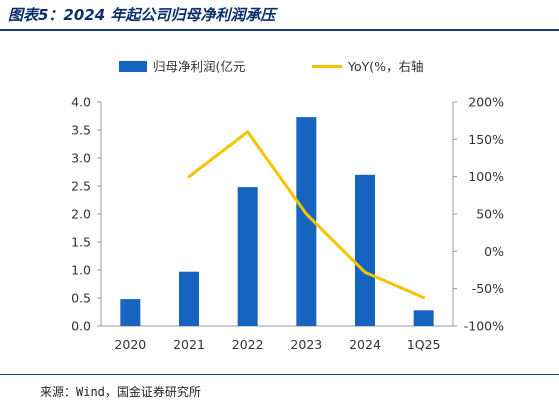 The height and width of the screenshot is (406, 559). Describe the element at coordinates (81, 298) in the screenshot. I see `left-tick-label: 0.5` at that location.